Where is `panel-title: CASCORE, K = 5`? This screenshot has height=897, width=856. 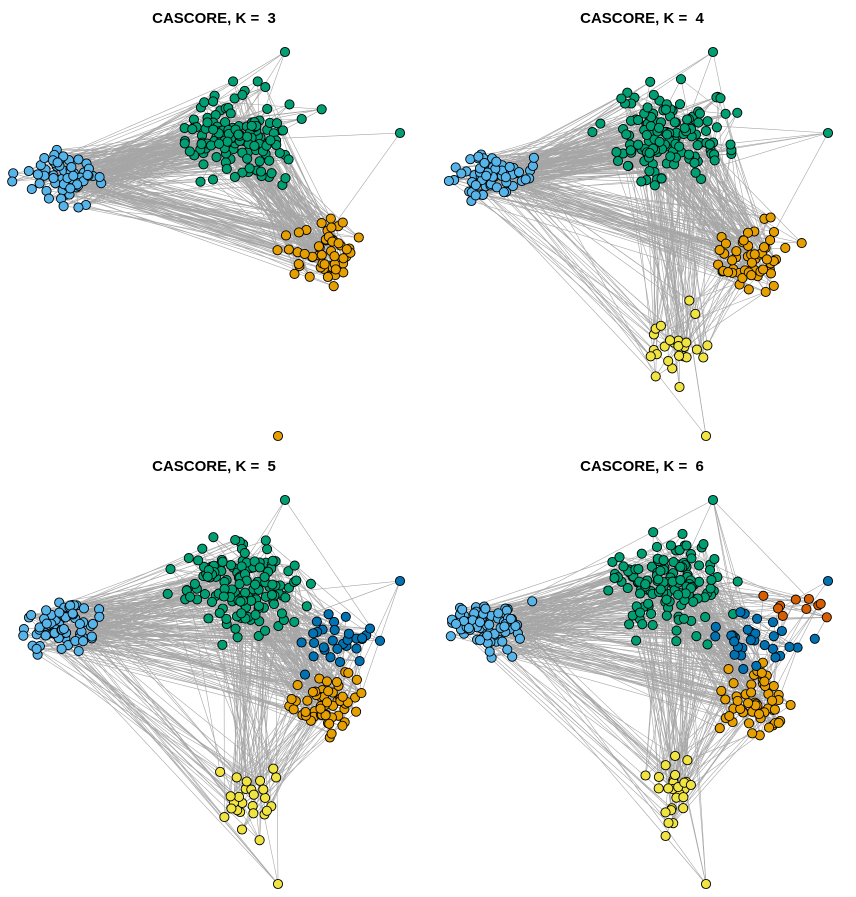
panel-title: CASCORE, K = 5 is located at coordinates (214, 466).